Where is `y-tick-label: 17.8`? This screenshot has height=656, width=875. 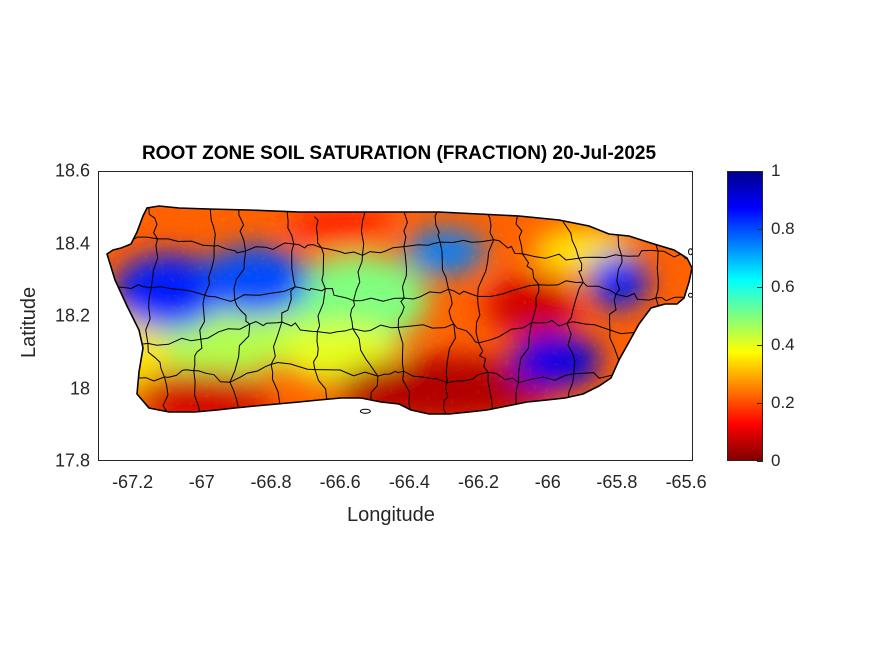
y-tick-label: 17.8 is located at coordinates (72, 460).